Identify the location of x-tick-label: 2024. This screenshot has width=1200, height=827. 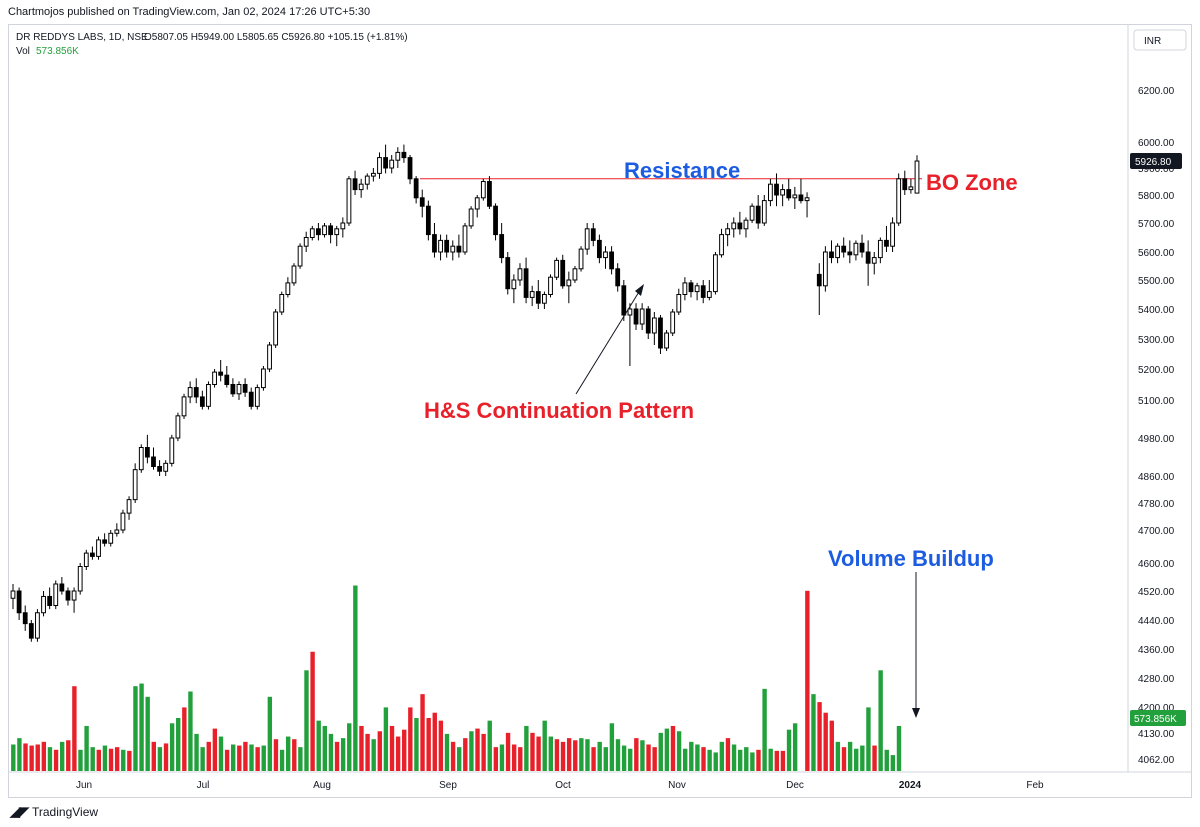
(910, 785).